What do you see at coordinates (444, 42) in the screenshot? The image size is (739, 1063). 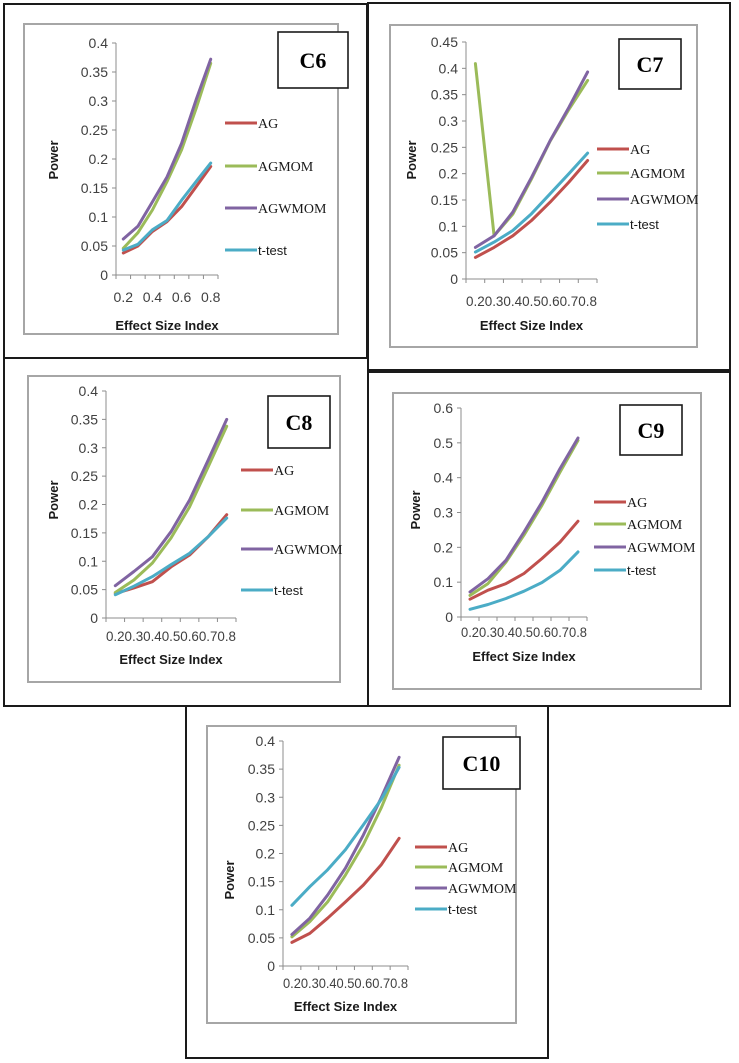 I see `y-tick-label: 0.45` at bounding box center [444, 42].